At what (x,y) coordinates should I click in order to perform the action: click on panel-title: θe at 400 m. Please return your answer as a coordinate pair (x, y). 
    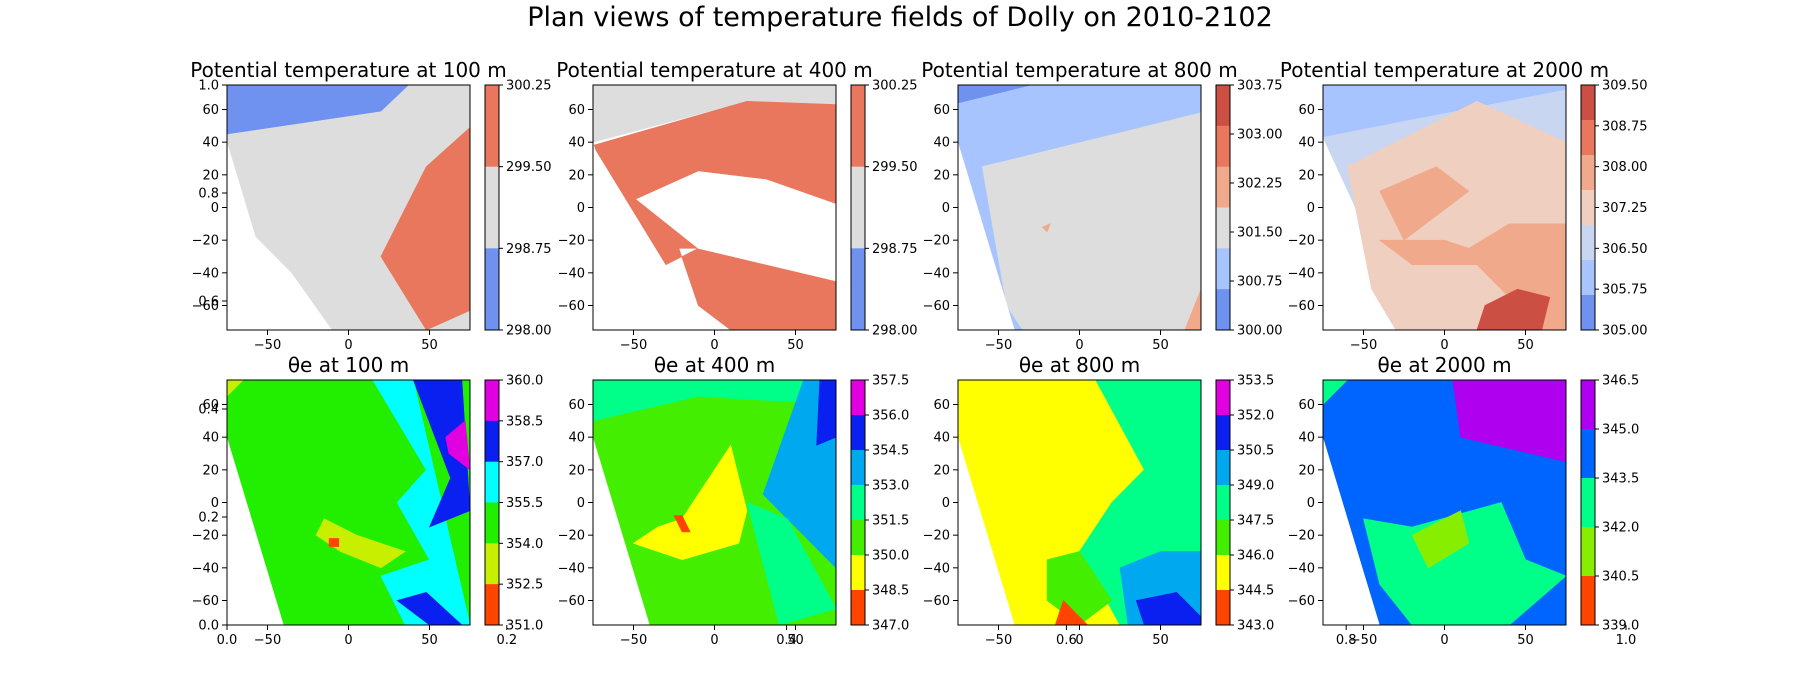
    Looking at the image, I should click on (714, 365).